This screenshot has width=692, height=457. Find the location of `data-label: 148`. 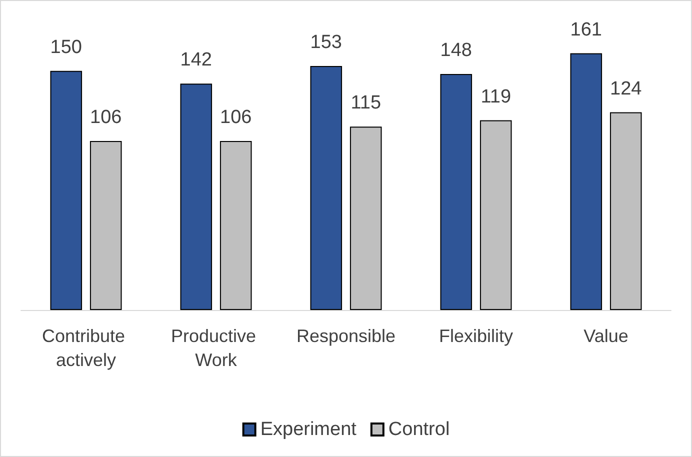

data-label: 148 is located at coordinates (456, 51).